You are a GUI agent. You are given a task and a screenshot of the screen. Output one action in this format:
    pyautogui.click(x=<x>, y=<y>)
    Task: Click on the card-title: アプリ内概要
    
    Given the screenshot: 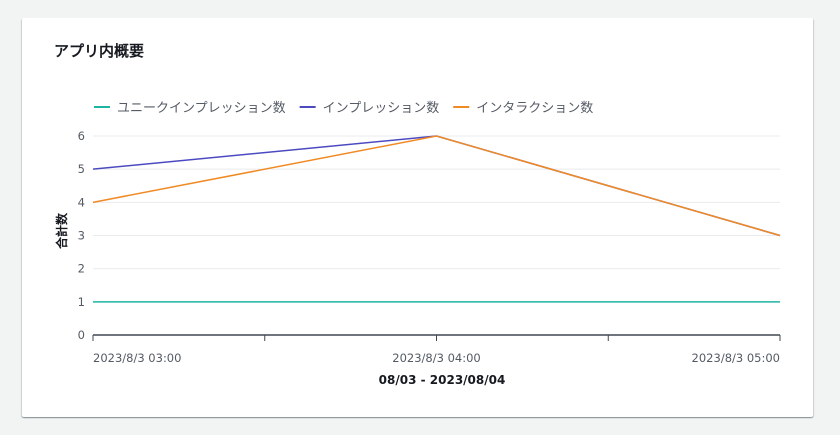 What is the action you would take?
    pyautogui.click(x=99, y=51)
    